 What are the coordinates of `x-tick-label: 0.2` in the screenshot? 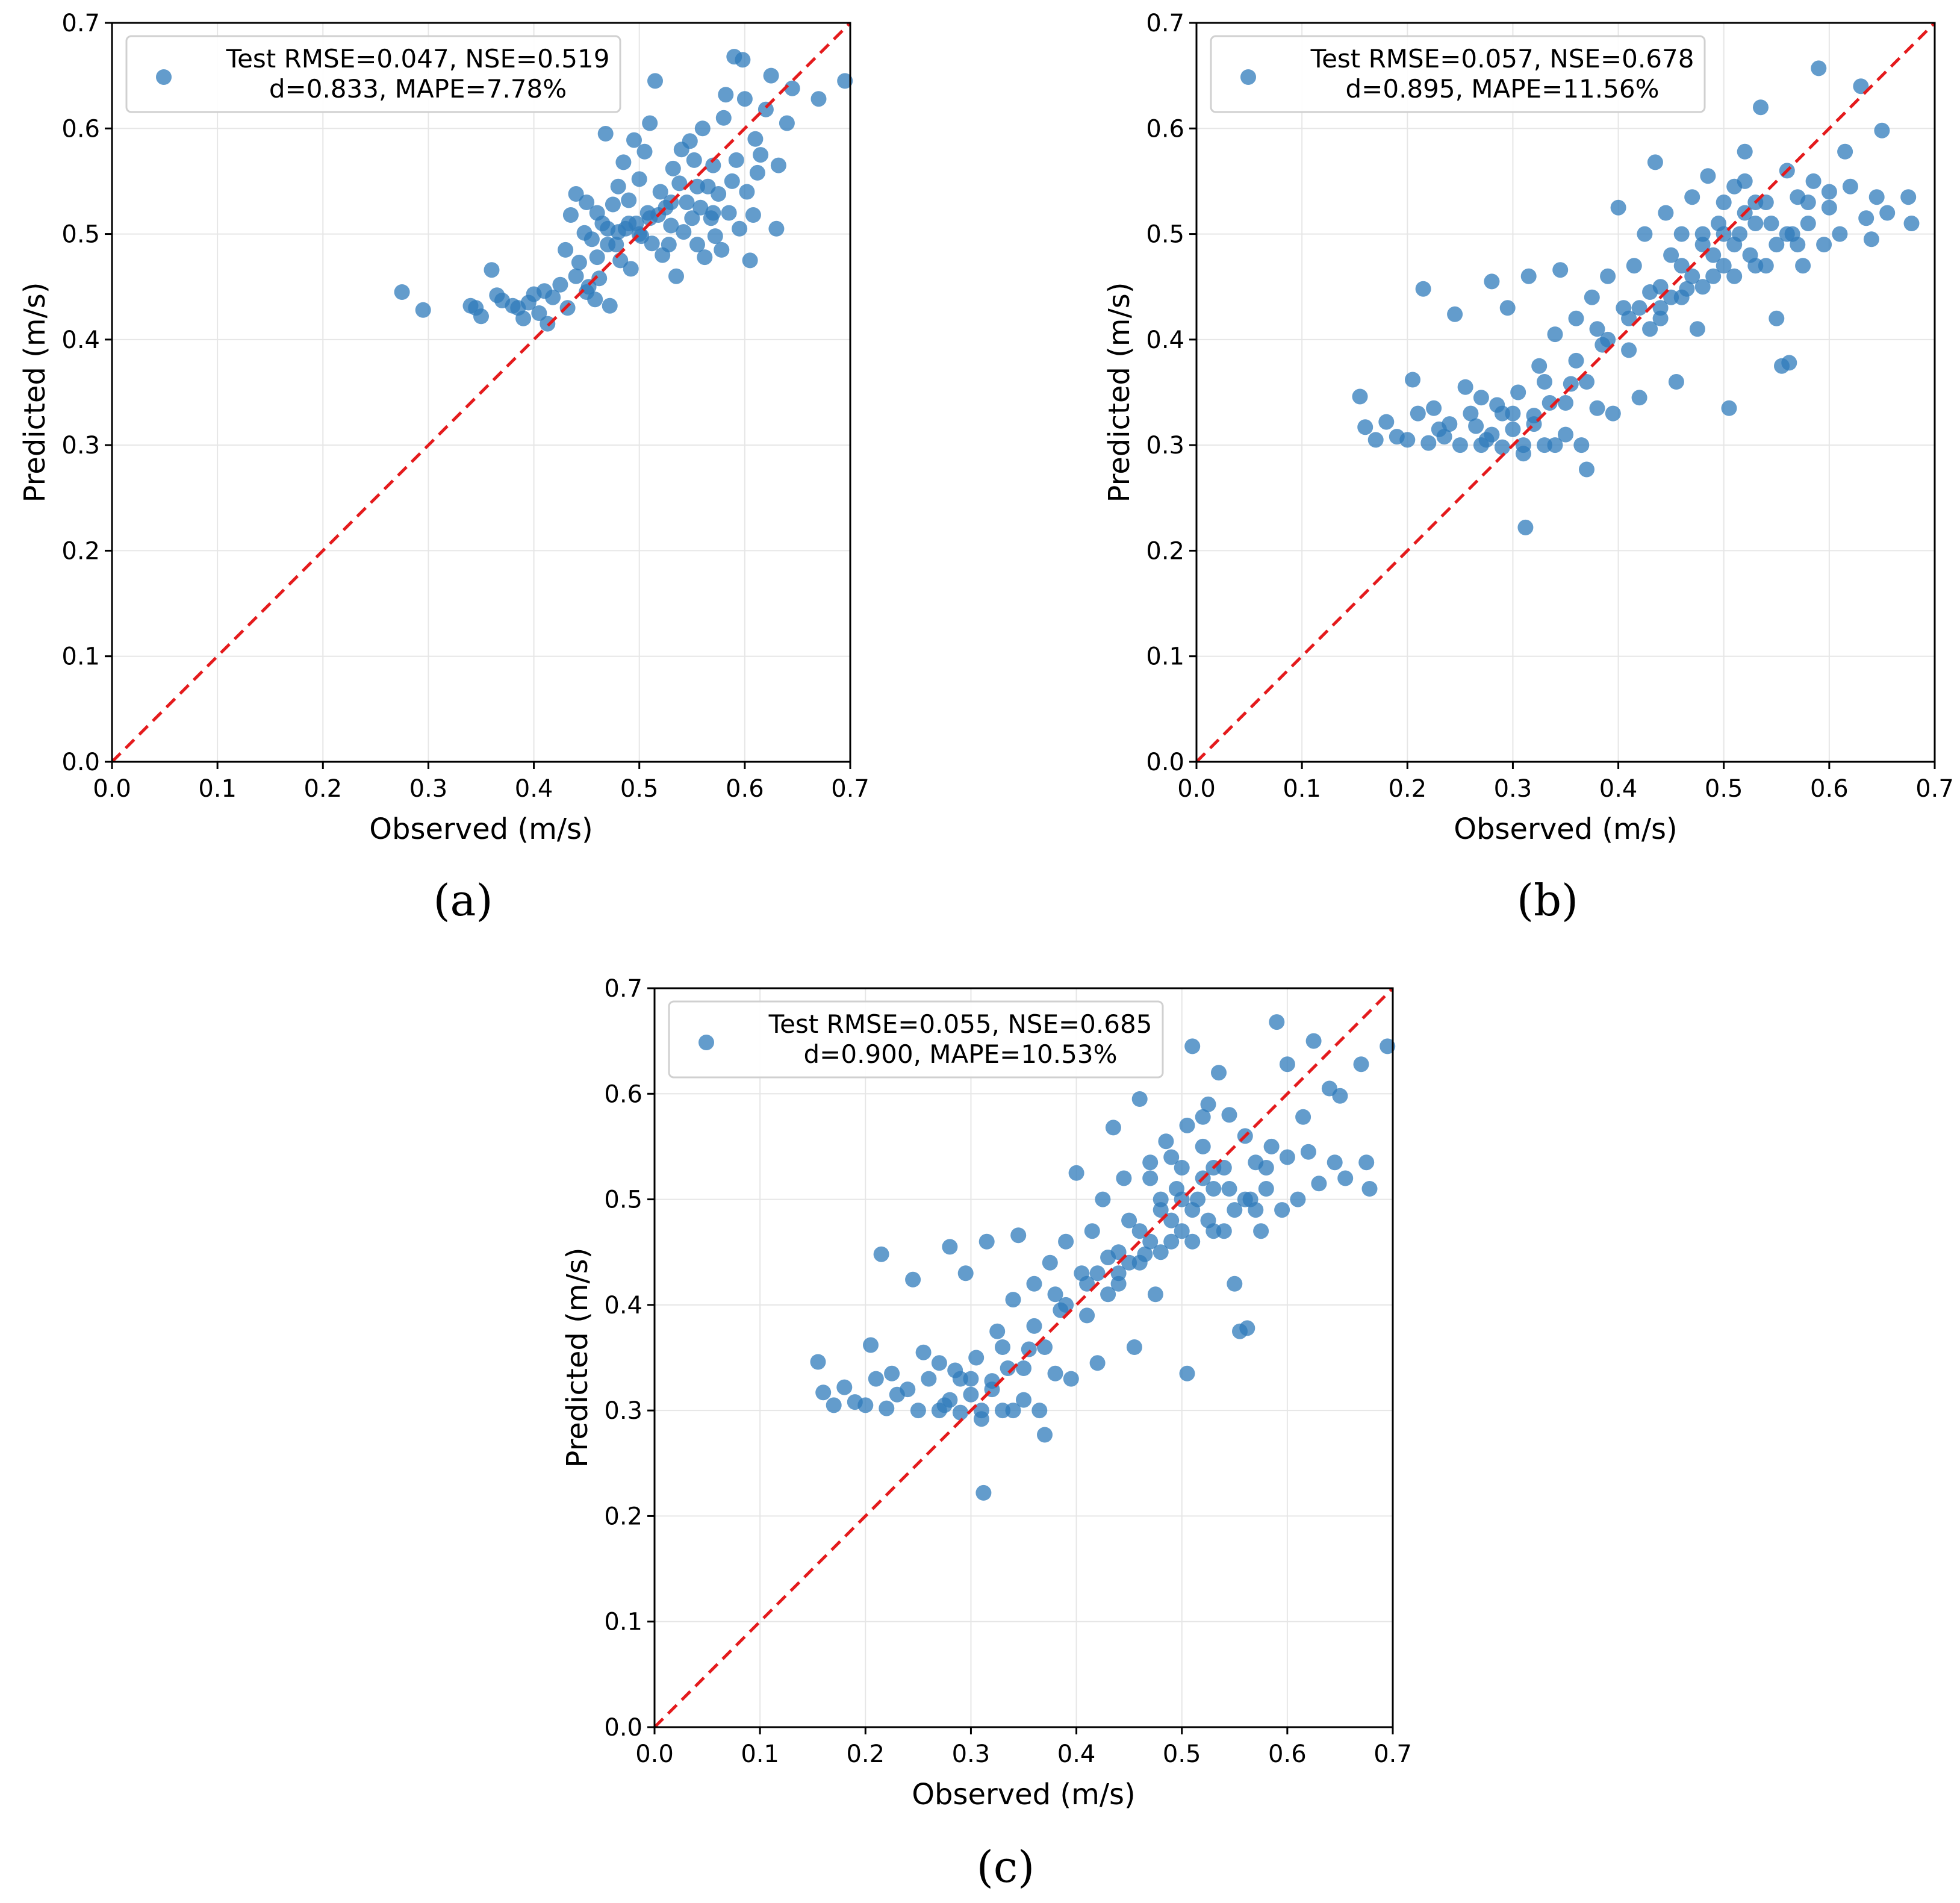 It's located at (866, 1754).